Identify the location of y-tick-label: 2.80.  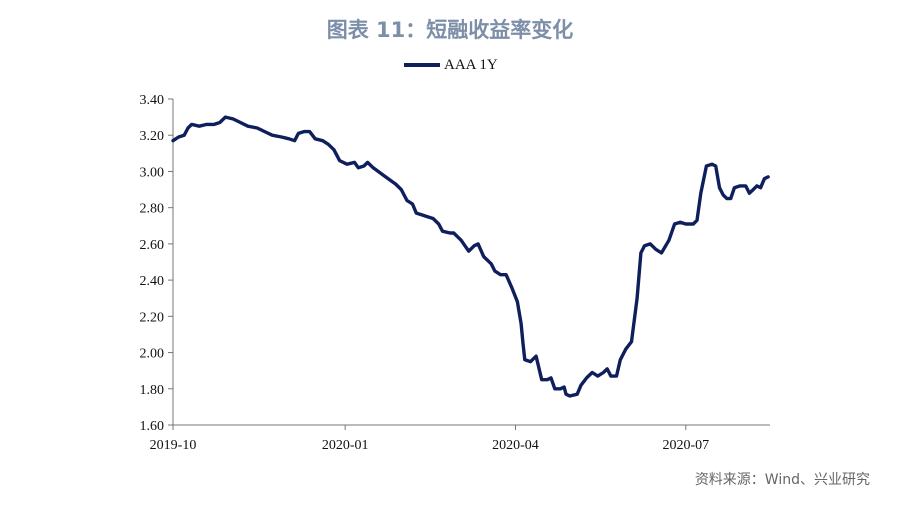
(152, 209).